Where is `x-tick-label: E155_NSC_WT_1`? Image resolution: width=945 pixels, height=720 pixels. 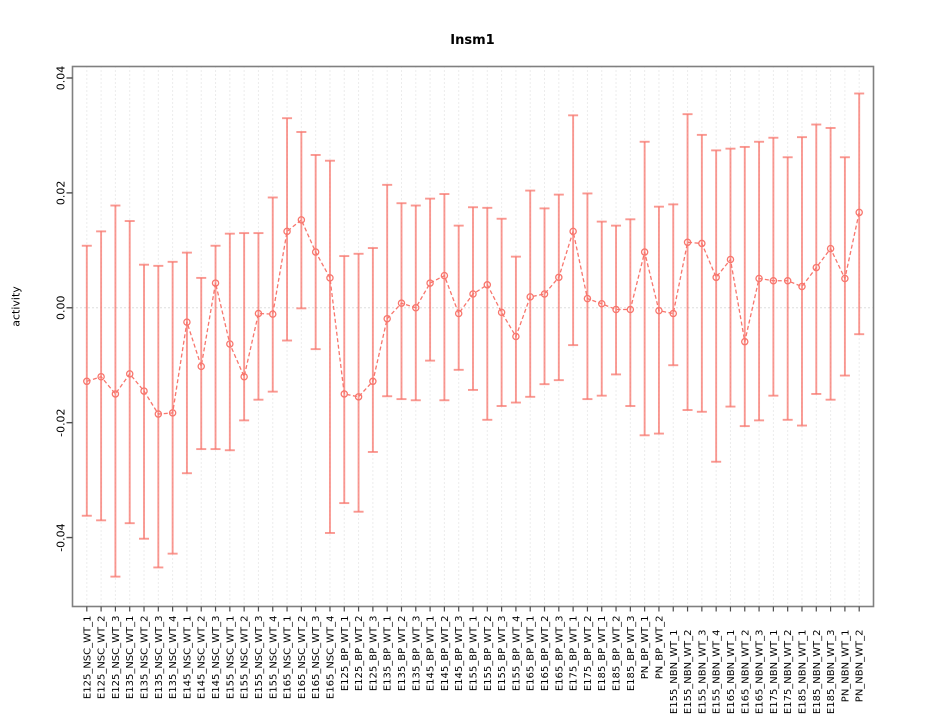
x-tick-label: E155_NSC_WT_1 is located at coordinates (230, 658).